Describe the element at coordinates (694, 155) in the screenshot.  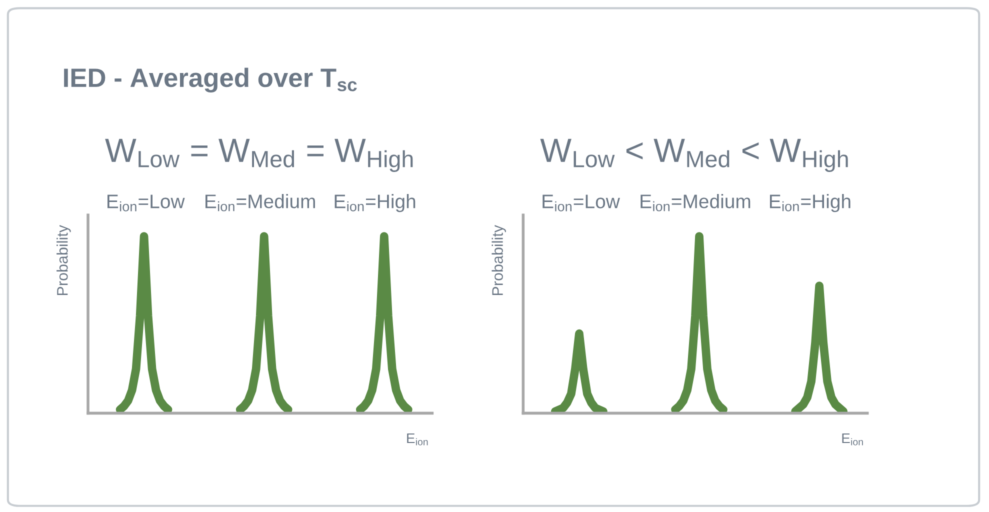
I see `chart-subtitle: W$_{Low}$ < W$_{Med}$ < W$_{High}$` at that location.